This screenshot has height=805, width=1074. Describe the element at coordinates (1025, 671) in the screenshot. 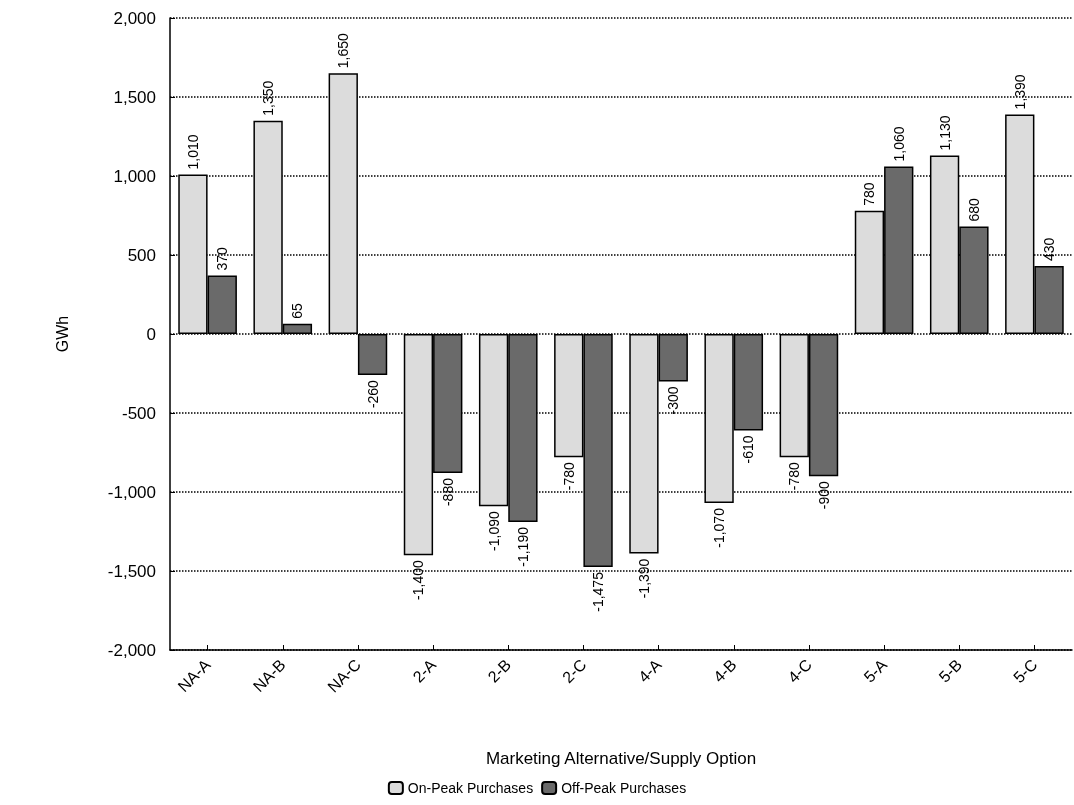

I see `x-tick-label: 5-C` at that location.